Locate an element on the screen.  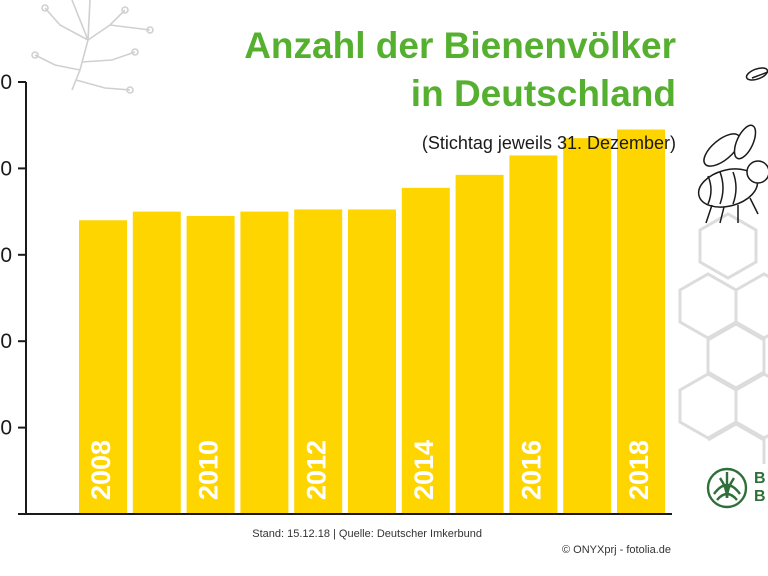
bar-2013 is located at coordinates (372, 361).